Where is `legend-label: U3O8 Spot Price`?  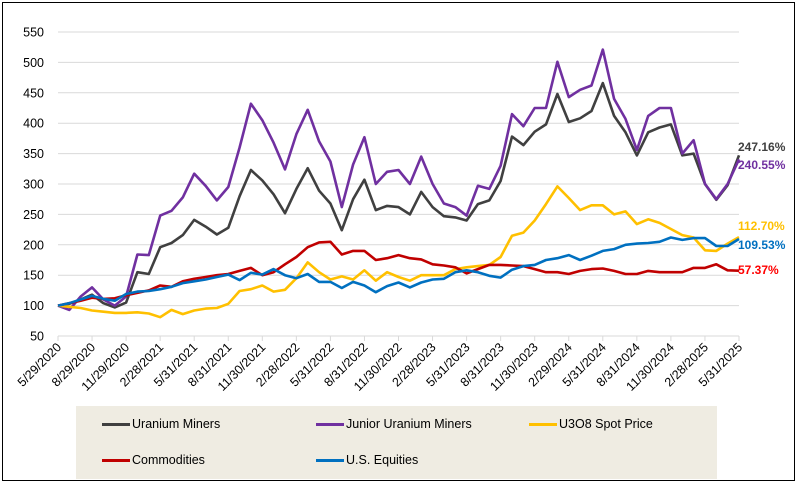 legend-label: U3O8 Spot Price is located at coordinates (606, 424).